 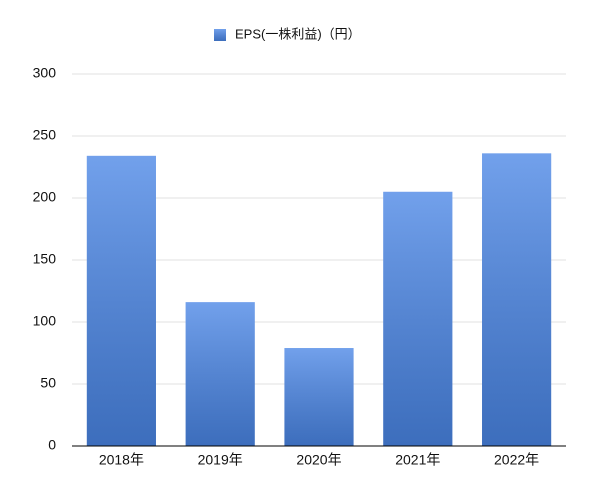 What do you see at coordinates (45, 135) in the screenshot?
I see `y-tick-label: 250` at bounding box center [45, 135].